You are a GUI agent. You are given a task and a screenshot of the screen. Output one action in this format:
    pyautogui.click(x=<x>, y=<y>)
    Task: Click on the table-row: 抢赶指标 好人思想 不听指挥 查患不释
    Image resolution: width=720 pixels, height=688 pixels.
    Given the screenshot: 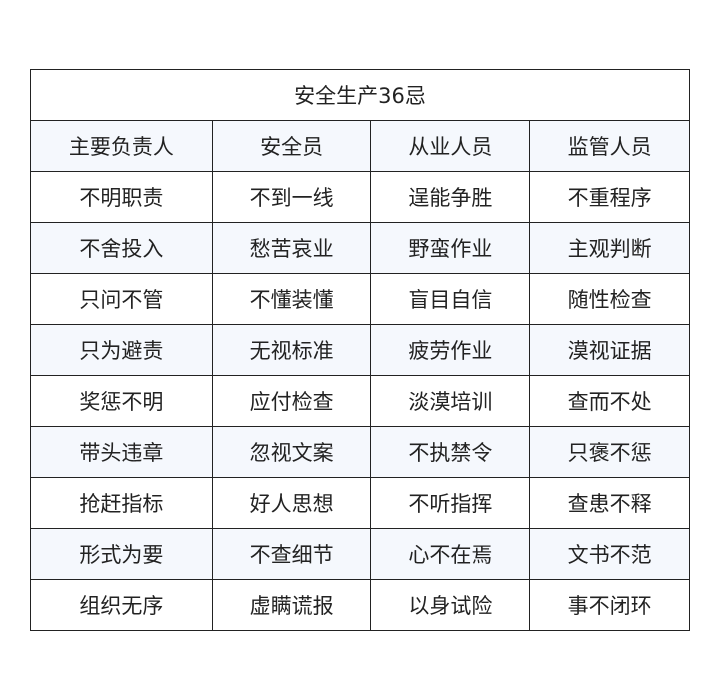 What is the action you would take?
    pyautogui.click(x=360, y=503)
    